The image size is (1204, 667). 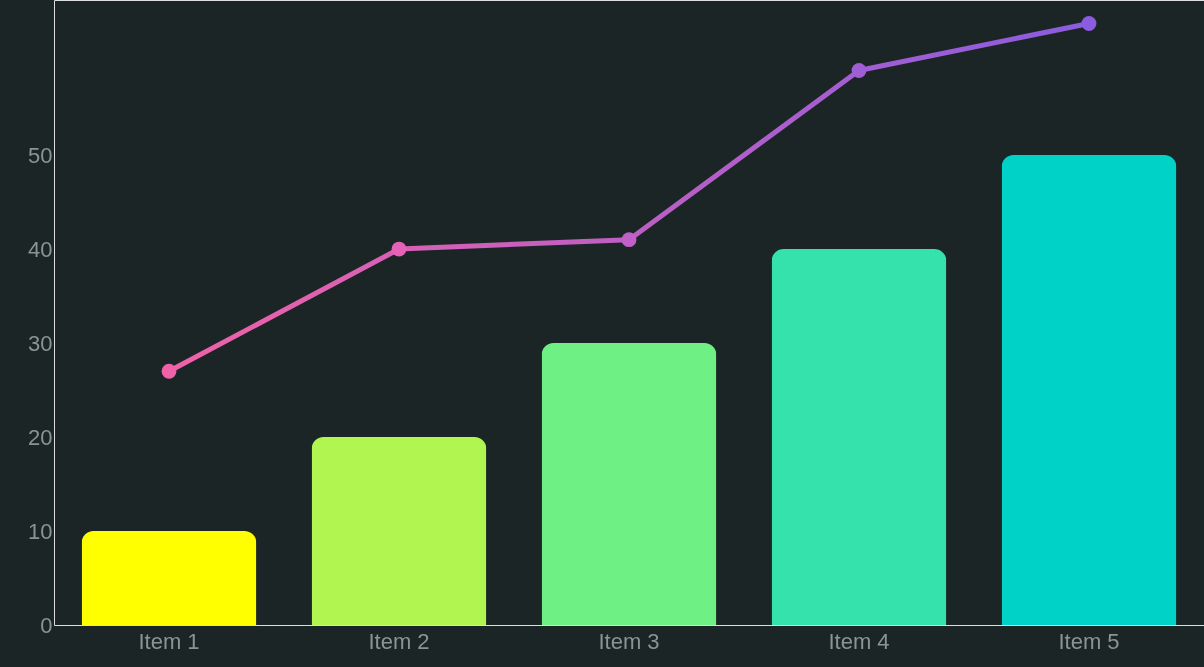 What do you see at coordinates (40, 343) in the screenshot?
I see `y-tick-label: 30` at bounding box center [40, 343].